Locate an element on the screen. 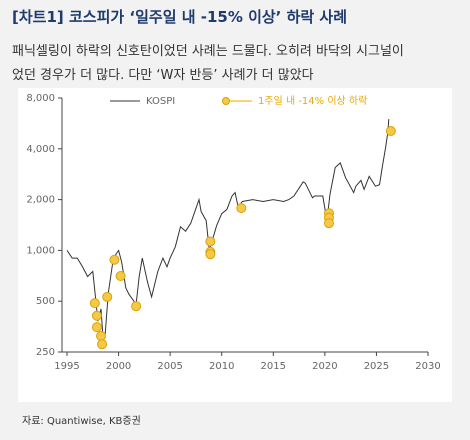  subtitle: 었던 경우가 더 많다. 다만 ‘W자 반등’ 사례가 더 많았다 is located at coordinates (163, 75).